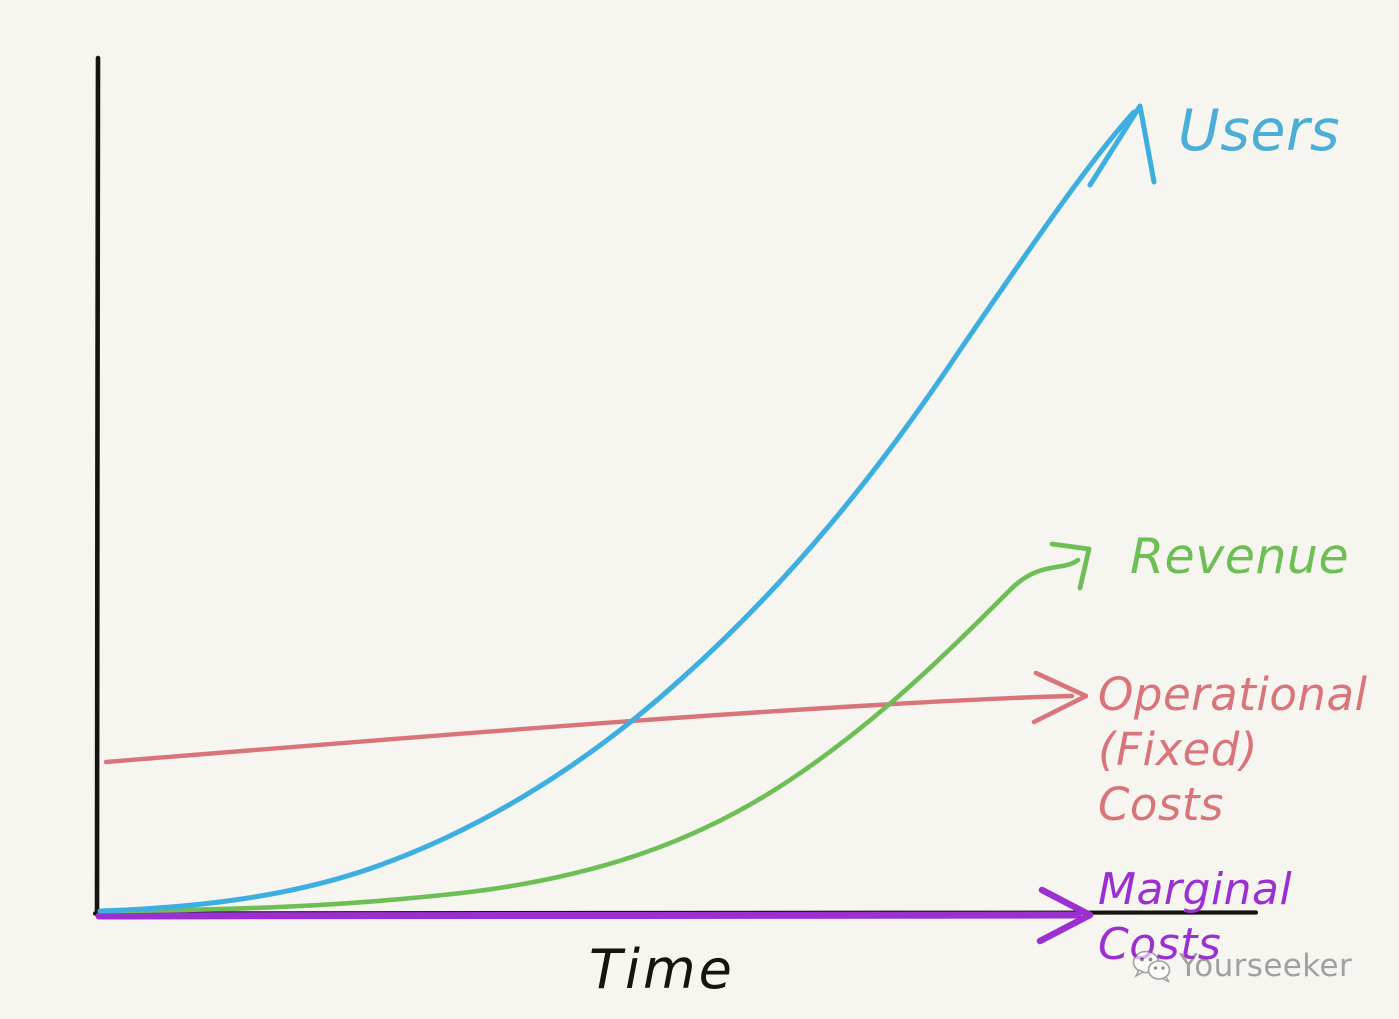 The height and width of the screenshot is (1019, 1399). I want to click on series-label-revenue: Revenue, so click(1240, 556).